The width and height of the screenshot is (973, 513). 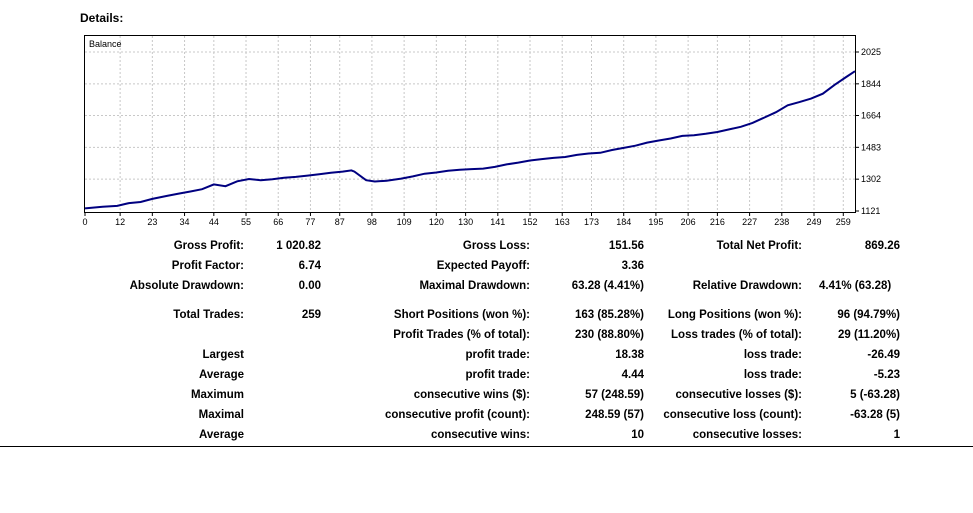 I want to click on x-tick-label: 0, so click(x=84, y=222).